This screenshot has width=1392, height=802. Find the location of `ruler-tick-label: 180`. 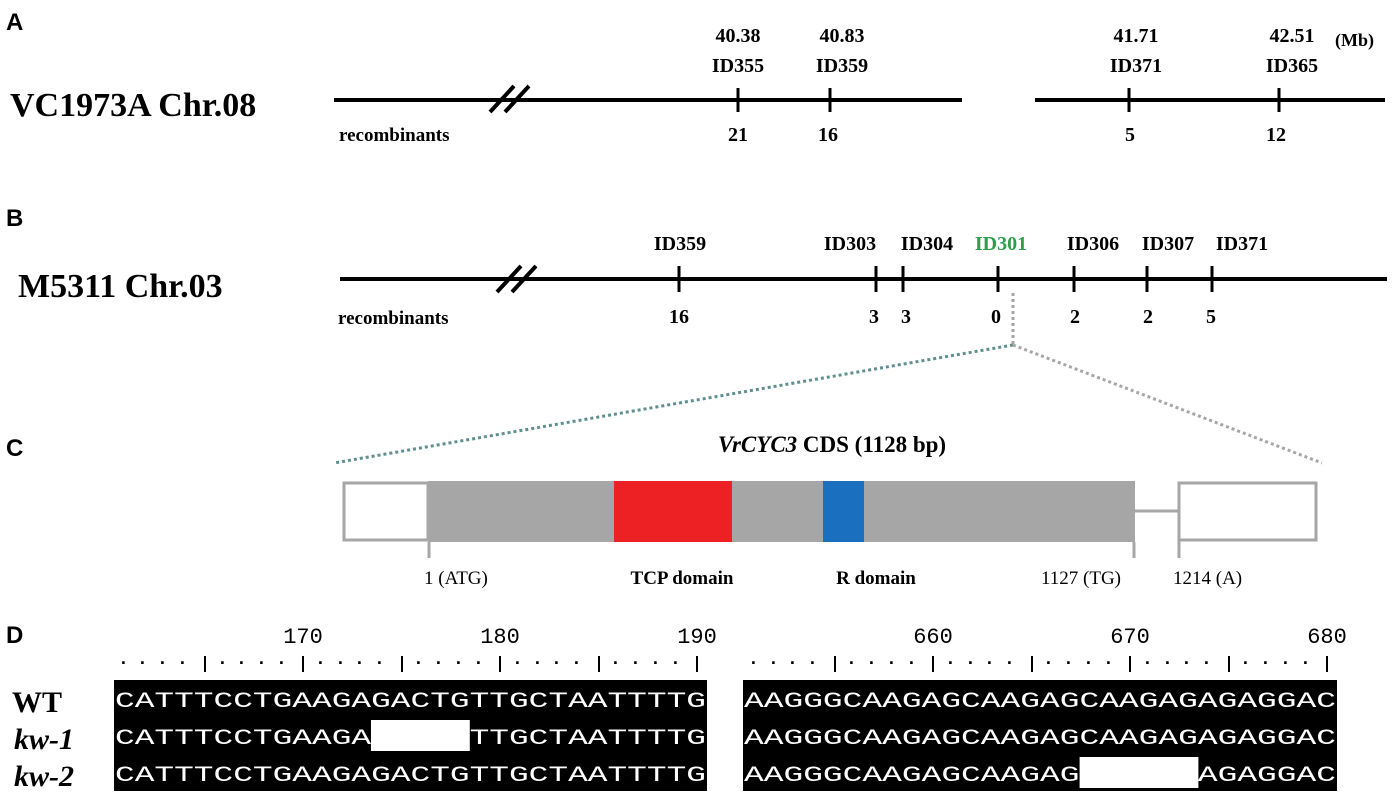

ruler-tick-label: 180 is located at coordinates (500, 637).